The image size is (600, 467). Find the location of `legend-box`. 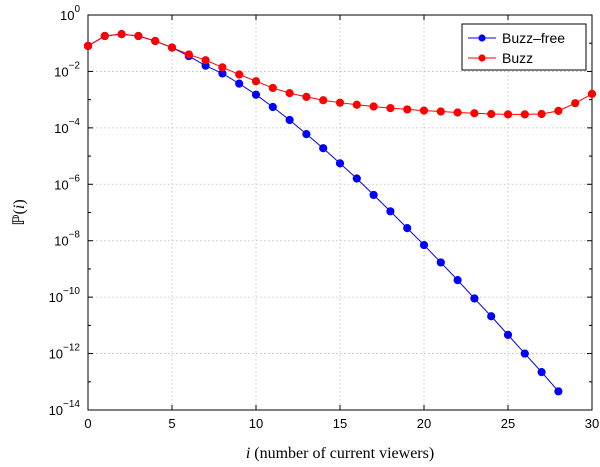

legend-box is located at coordinates (524, 47).